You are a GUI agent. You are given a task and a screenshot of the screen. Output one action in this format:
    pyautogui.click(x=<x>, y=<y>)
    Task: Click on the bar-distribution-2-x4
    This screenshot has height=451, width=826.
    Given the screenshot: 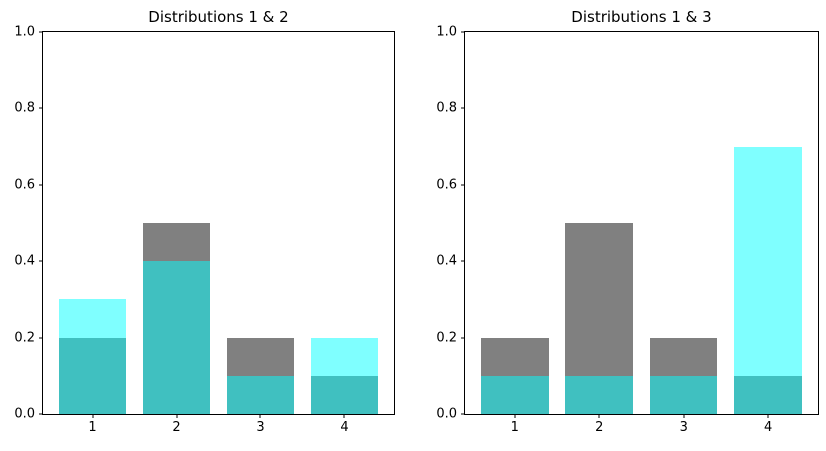 What is the action you would take?
    pyautogui.click(x=344, y=375)
    